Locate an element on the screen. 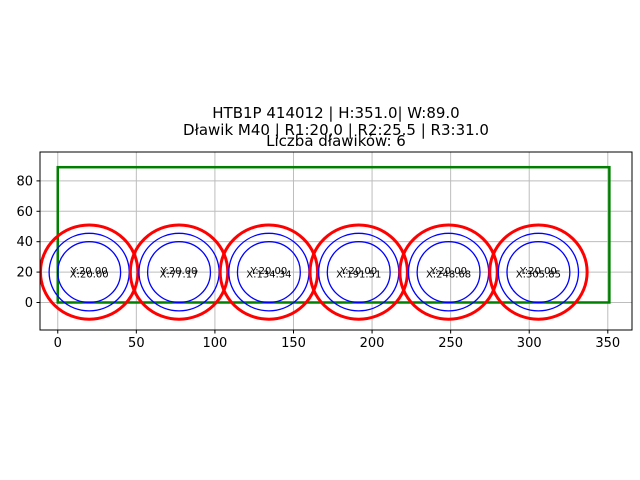 The width and height of the screenshot is (640, 480). gland-circle-r2 is located at coordinates (538, 272).